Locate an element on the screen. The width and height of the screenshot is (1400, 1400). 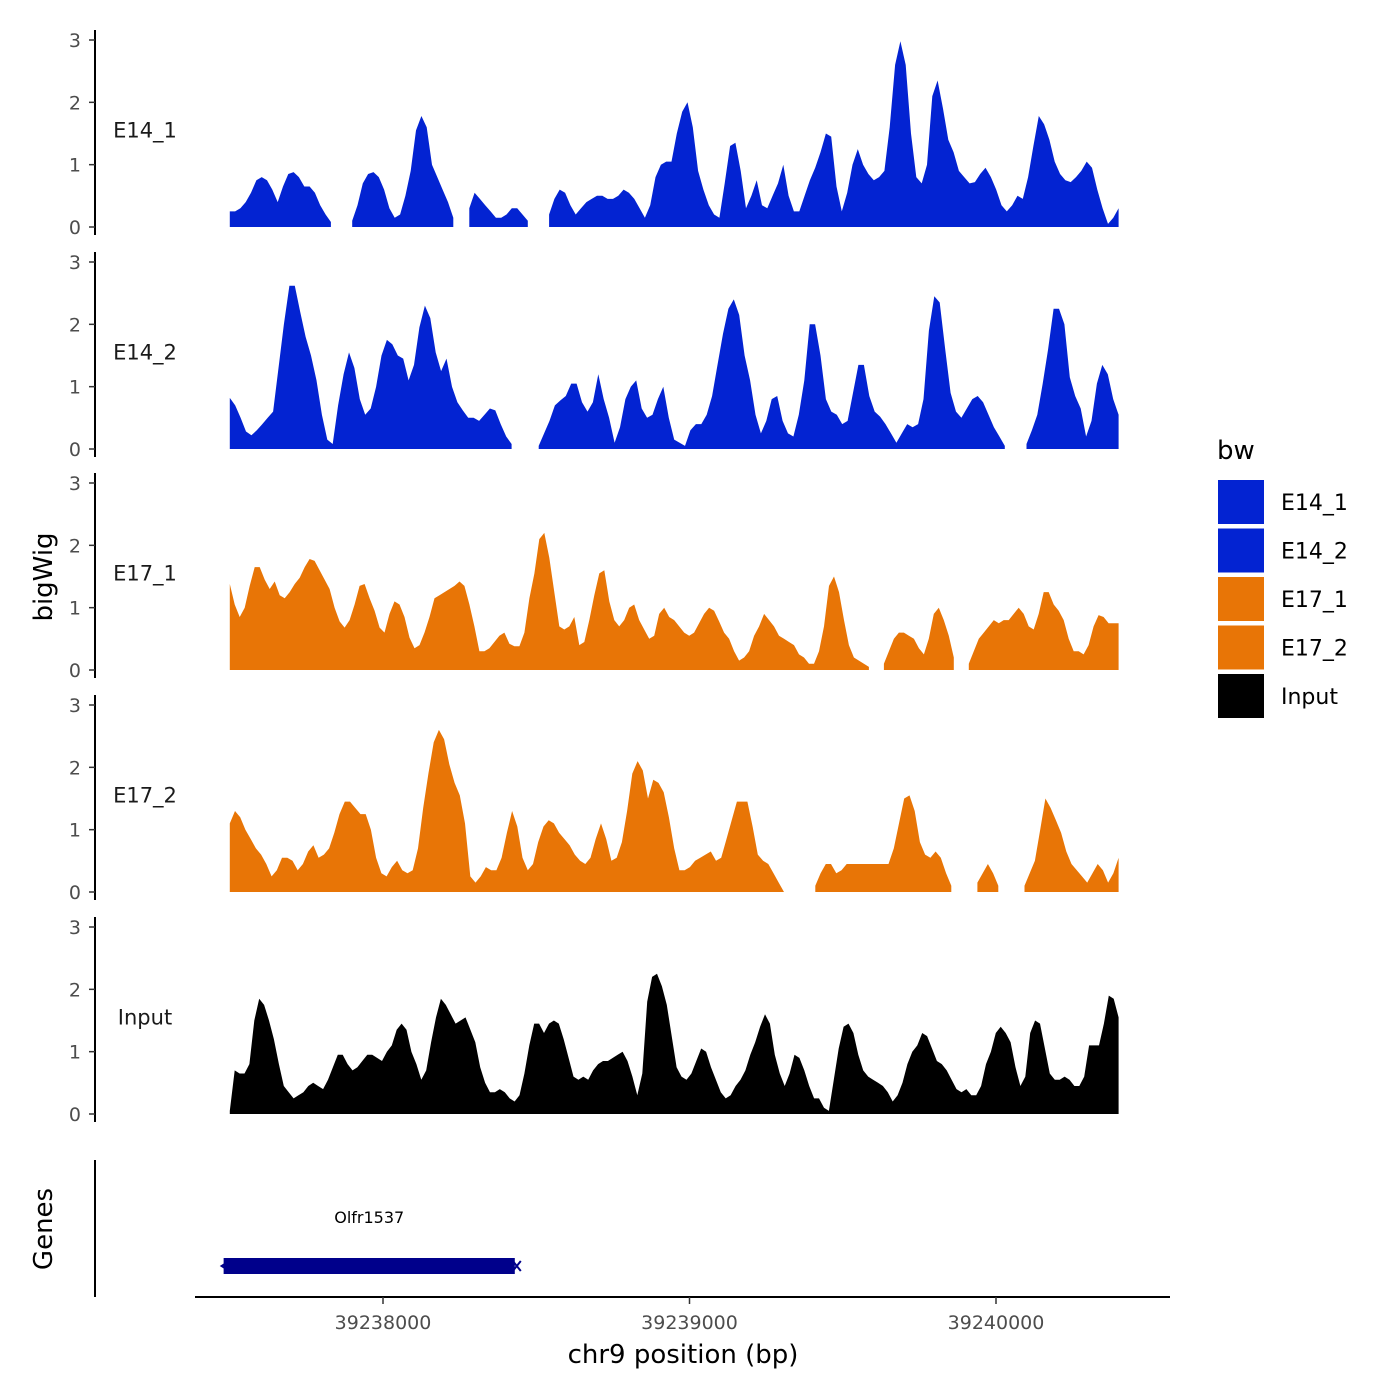
track-label: E14_2 is located at coordinates (145, 353).